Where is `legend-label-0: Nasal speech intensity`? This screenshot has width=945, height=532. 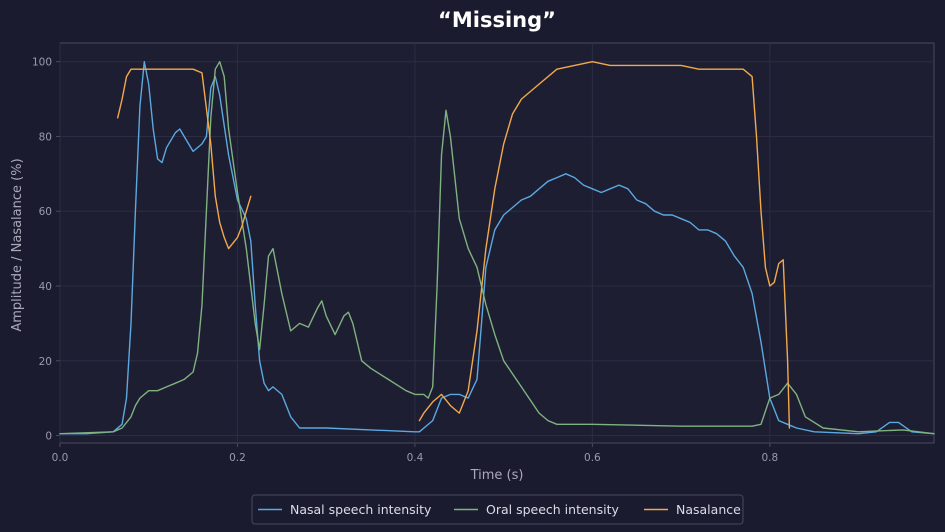 legend-label-0: Nasal speech intensity is located at coordinates (361, 509).